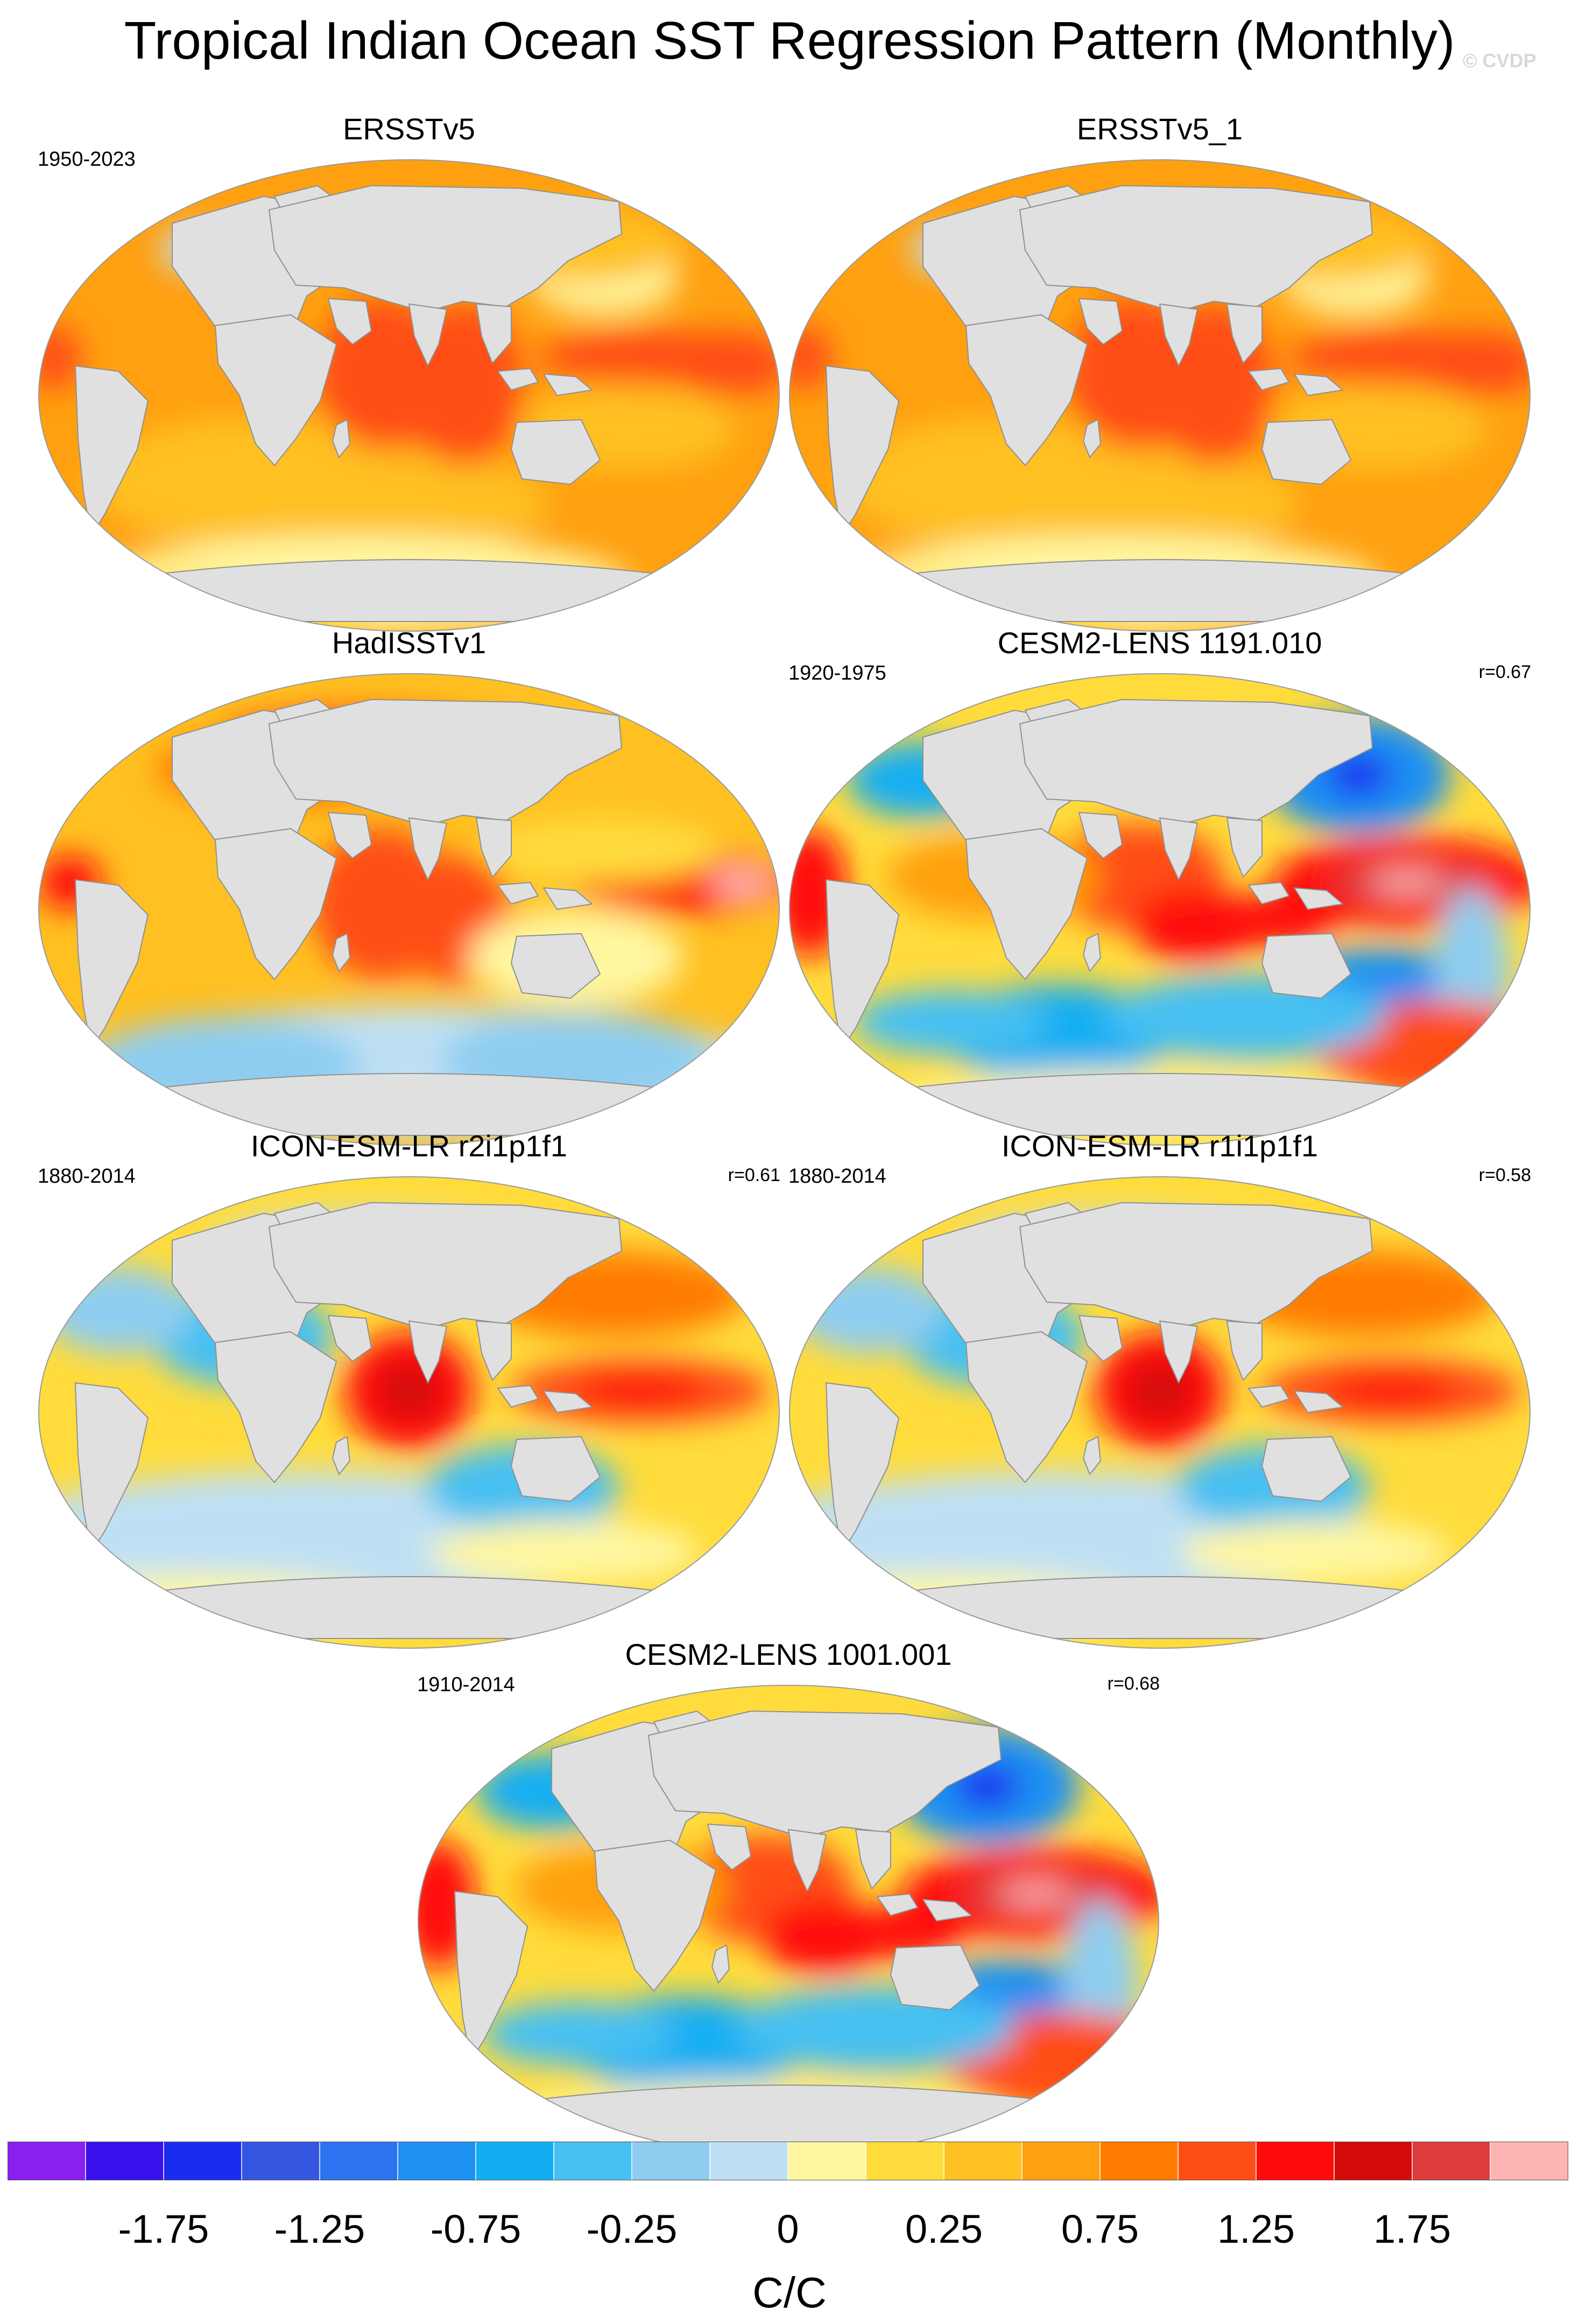 The height and width of the screenshot is (2324, 1579). I want to click on colorbar-tick-label: 0.75, so click(1100, 2229).